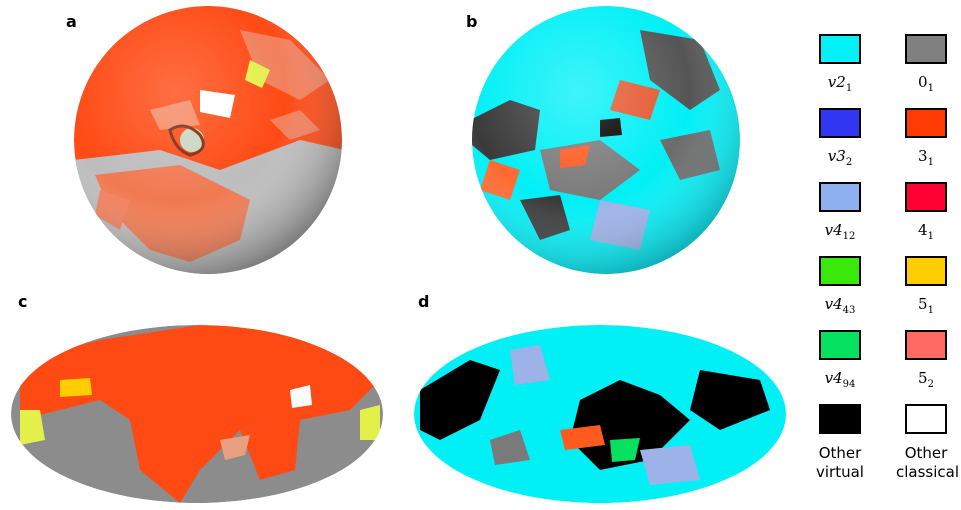 The width and height of the screenshot is (961, 510). Describe the element at coordinates (23, 301) in the screenshot. I see `panel-label-c: c` at that location.